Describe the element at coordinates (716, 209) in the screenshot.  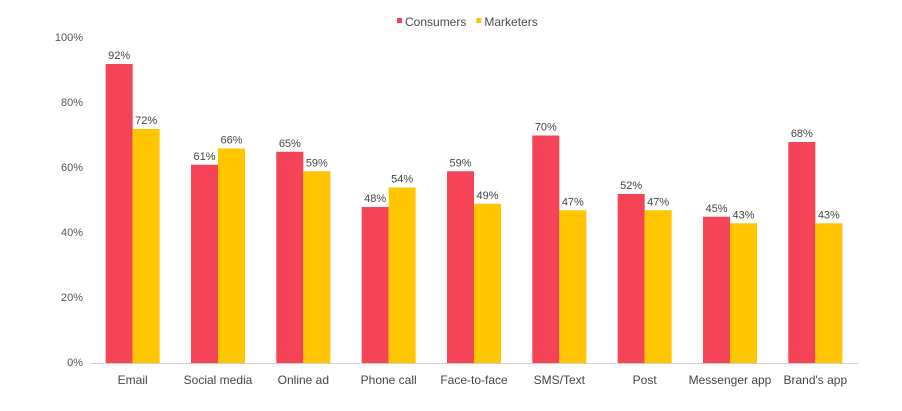
I see `data-label-consumers-messenger-app: 45%` at that location.